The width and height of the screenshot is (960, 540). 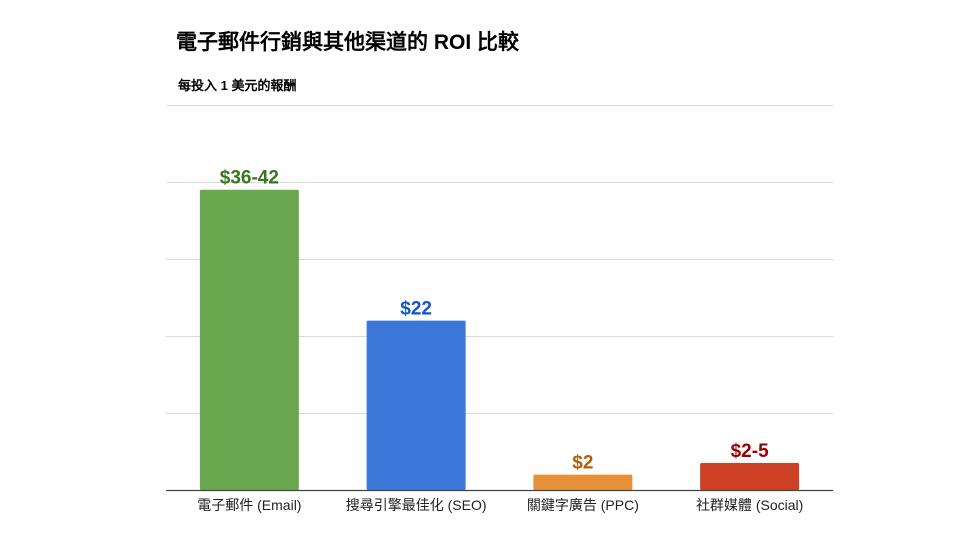 I want to click on data-label: $2, so click(x=582, y=463).